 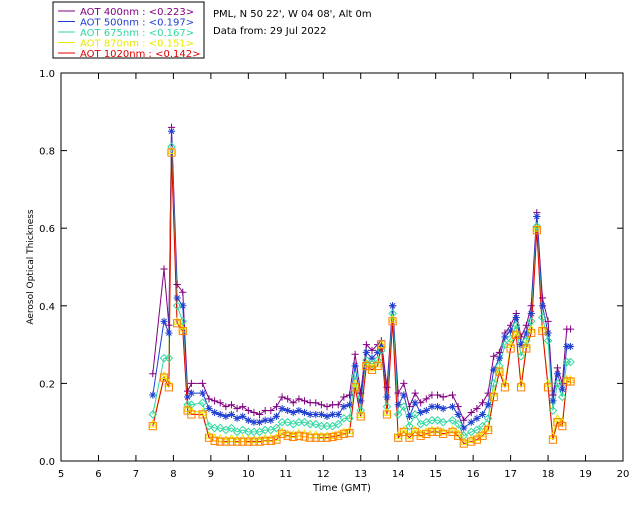 What do you see at coordinates (398, 474) in the screenshot?
I see `x-tick-label: 14` at bounding box center [398, 474].